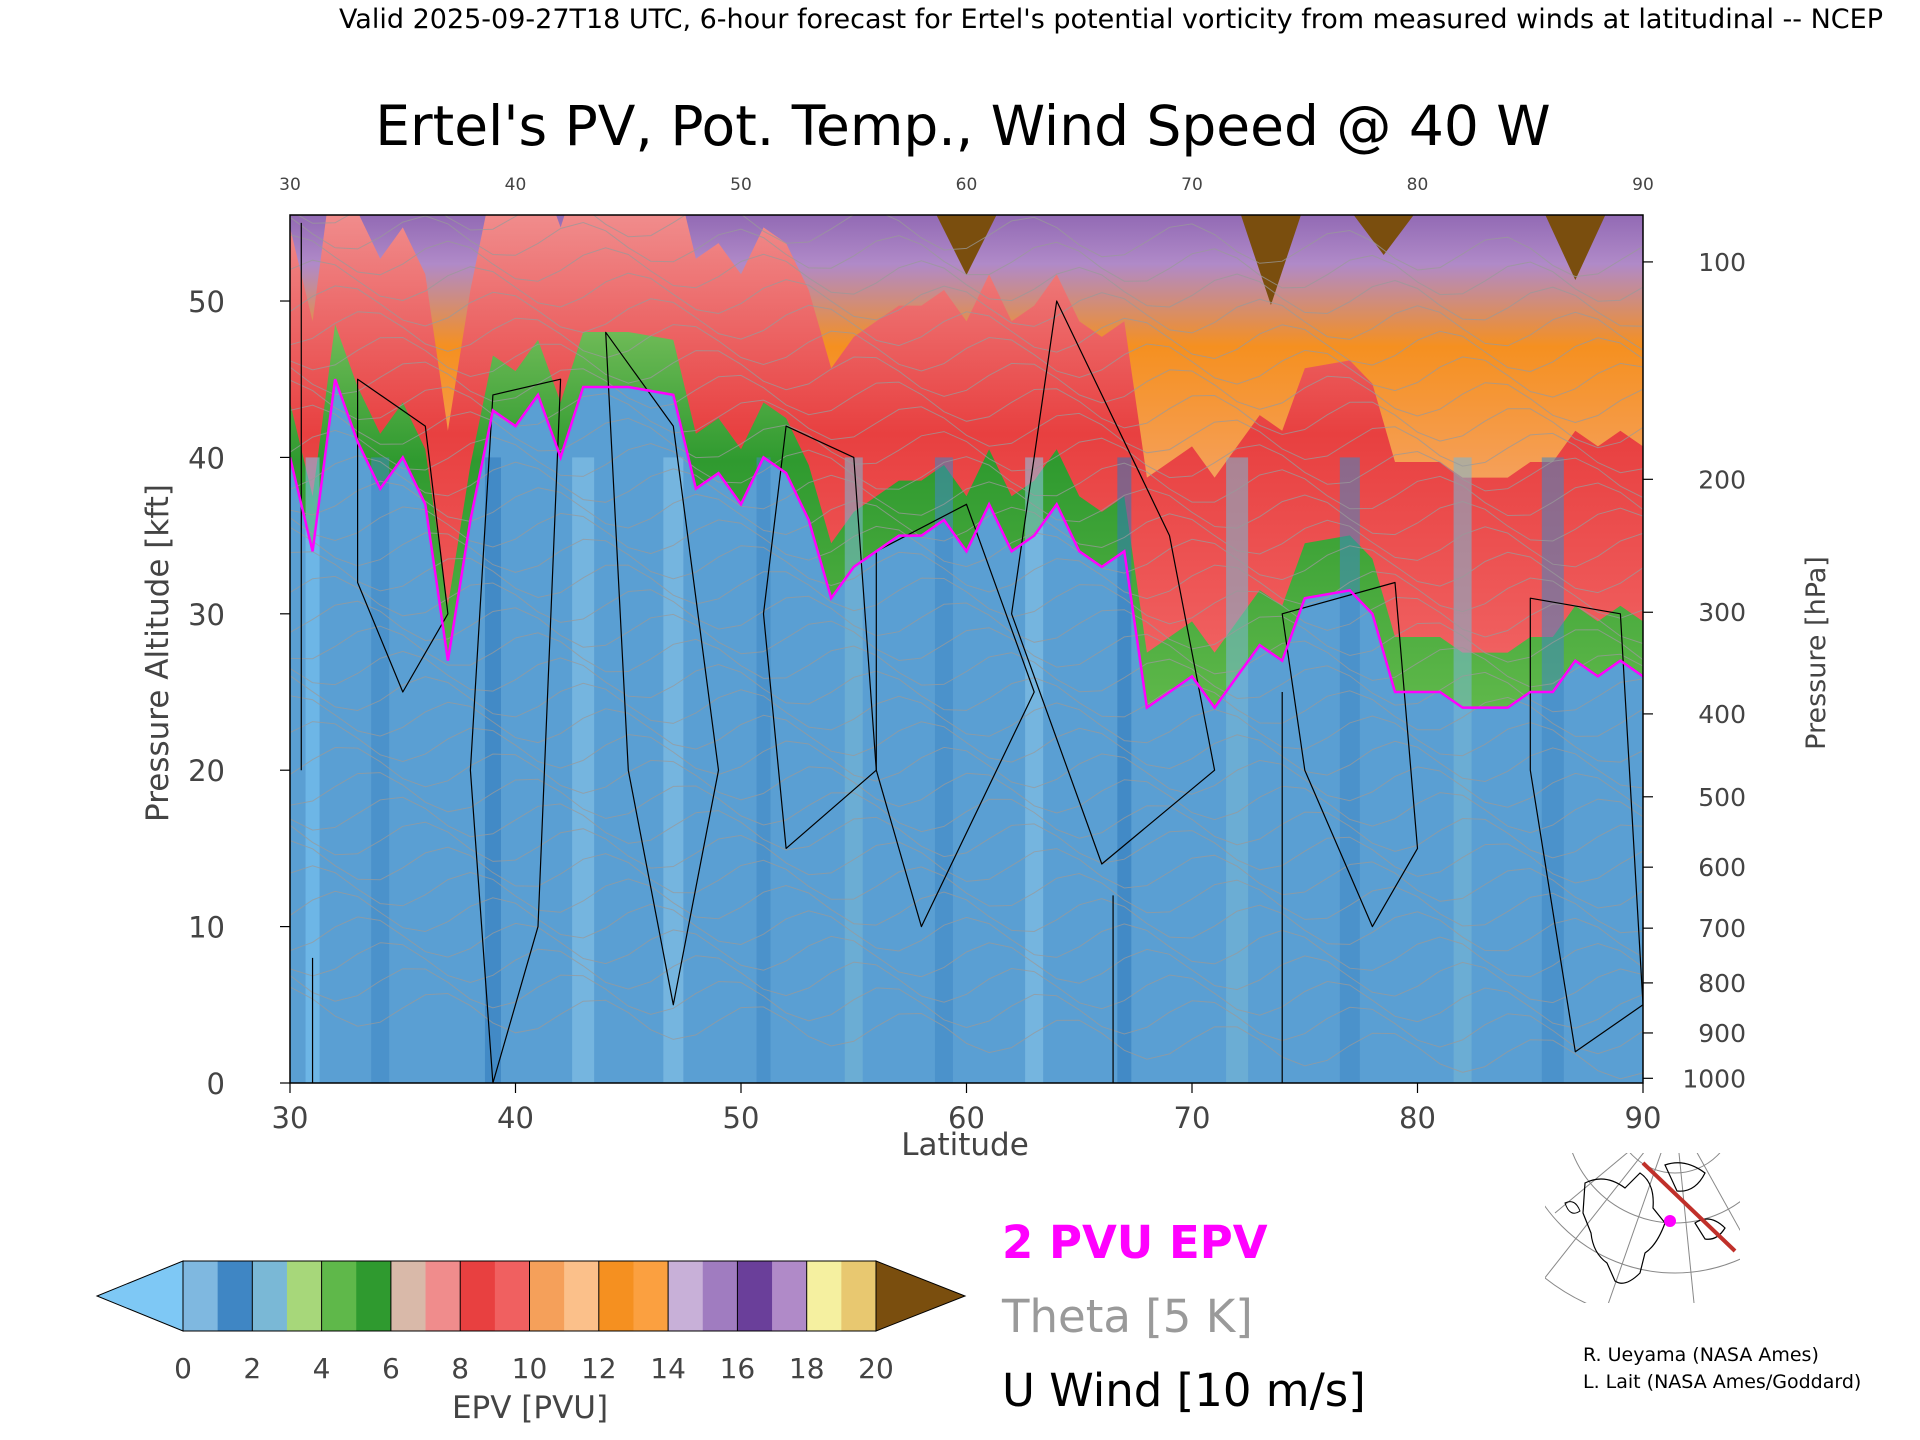 Image resolution: width=1920 pixels, height=1440 pixels. I want to click on colorbar: 0 2 4 6 8 10 12 14 16 18 20, so click(531, 1323).